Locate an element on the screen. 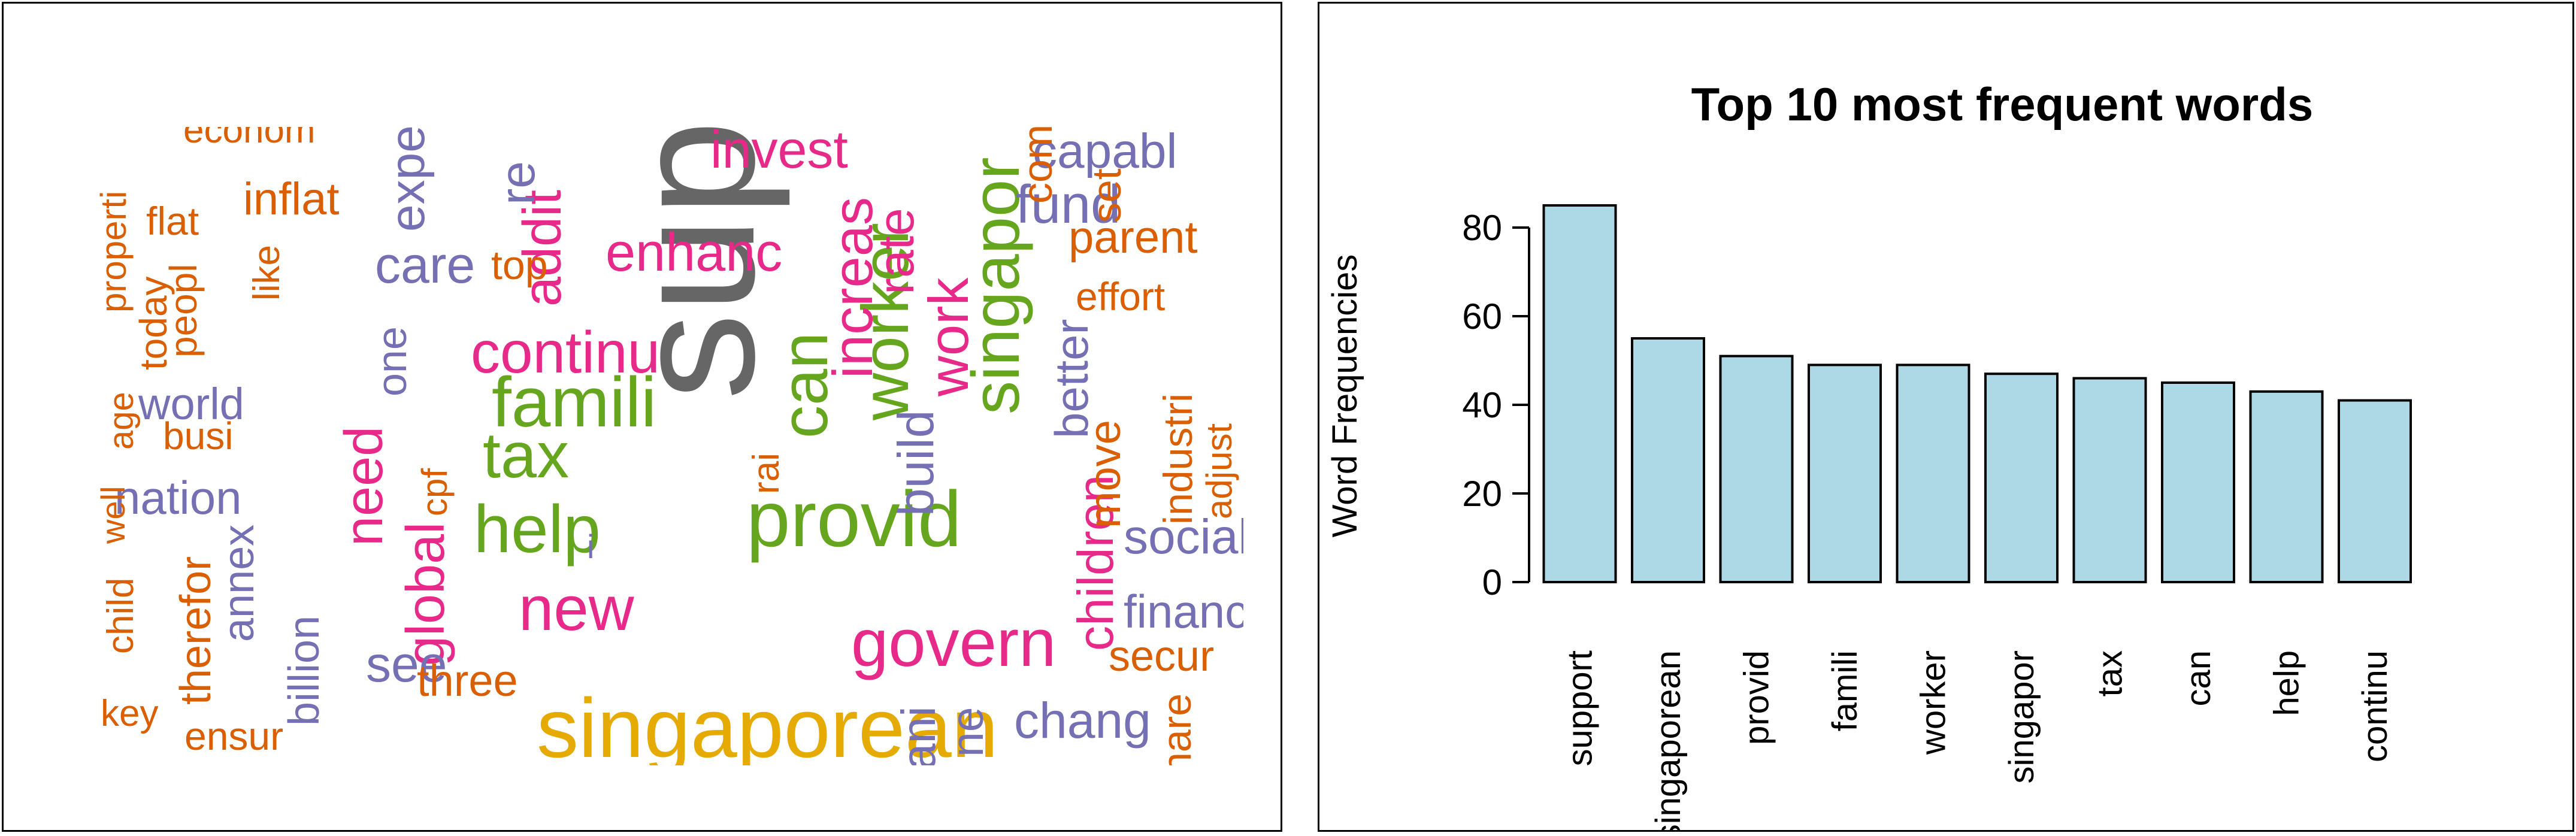 Image resolution: width=2576 pixels, height=836 pixels. word-flat: flat is located at coordinates (172, 221).